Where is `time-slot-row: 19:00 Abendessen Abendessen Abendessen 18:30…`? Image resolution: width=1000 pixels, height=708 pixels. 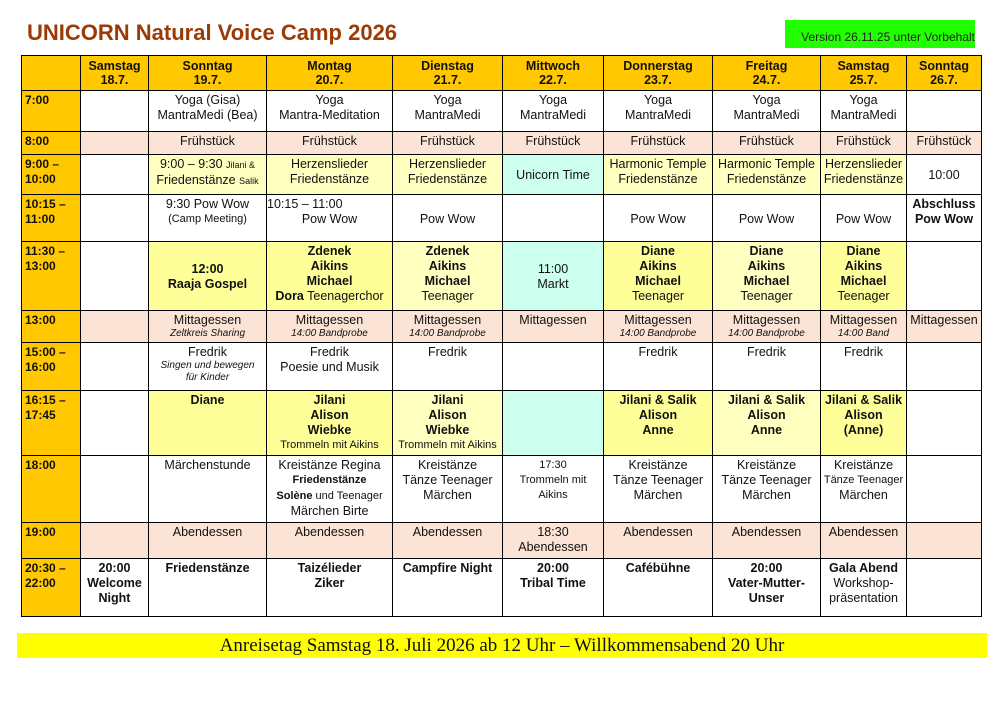
time-slot-row: 19:00 Abendessen Abendessen Abendessen 18:30… is located at coordinates (501, 540).